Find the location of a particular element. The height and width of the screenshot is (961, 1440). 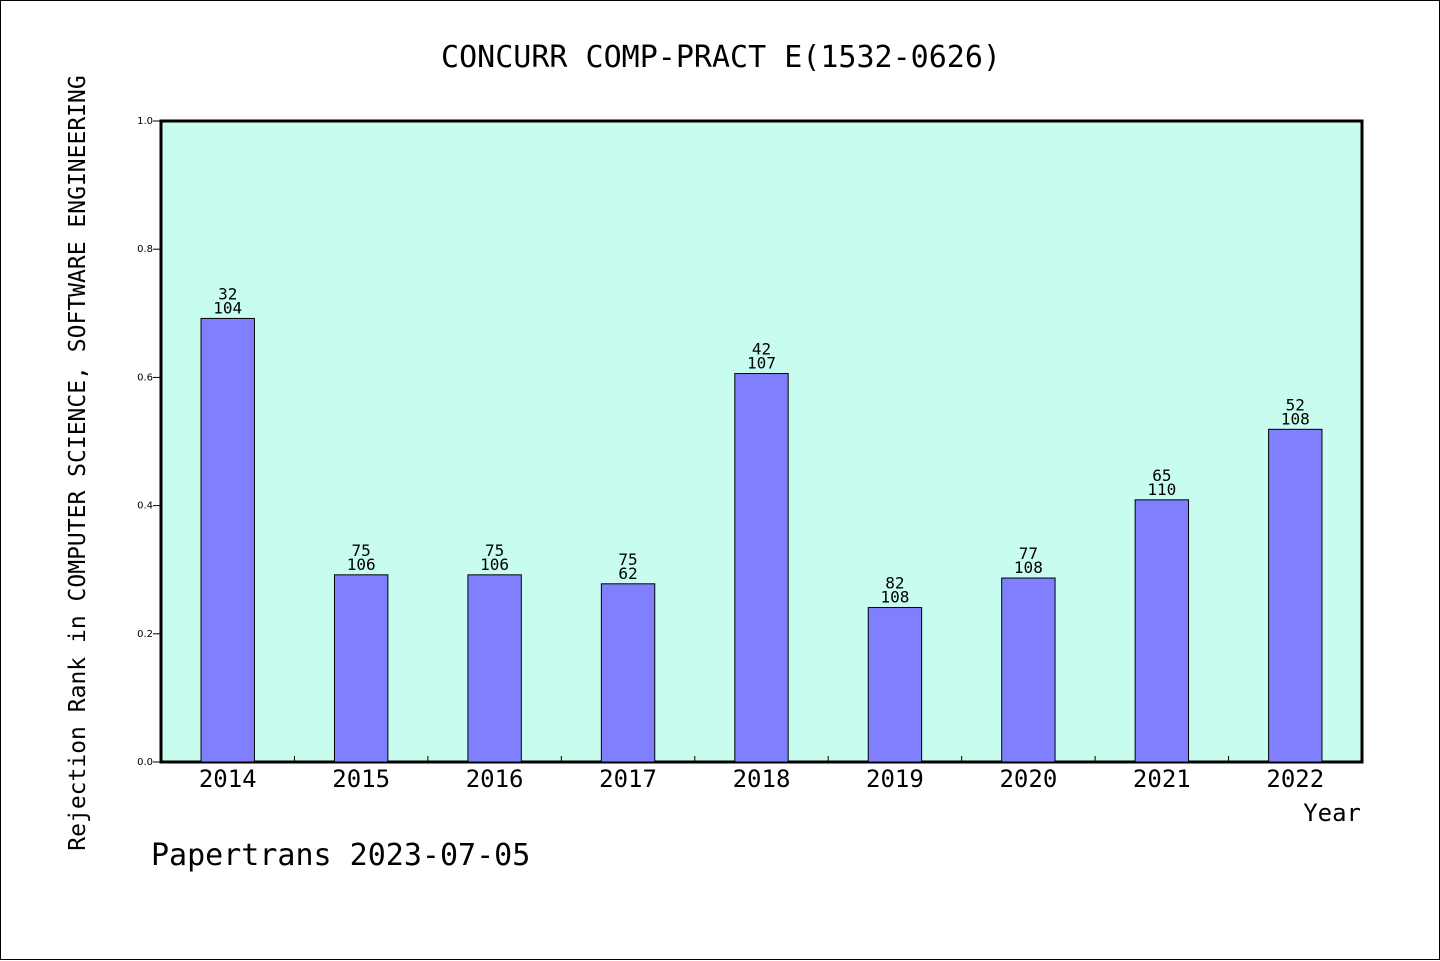

y-tick-label: 0.6 is located at coordinates (145, 377).